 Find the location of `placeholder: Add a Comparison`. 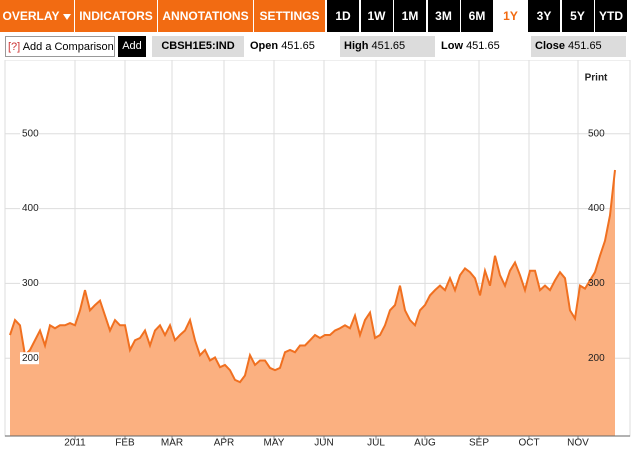

placeholder: Add a Comparison is located at coordinates (68, 47).